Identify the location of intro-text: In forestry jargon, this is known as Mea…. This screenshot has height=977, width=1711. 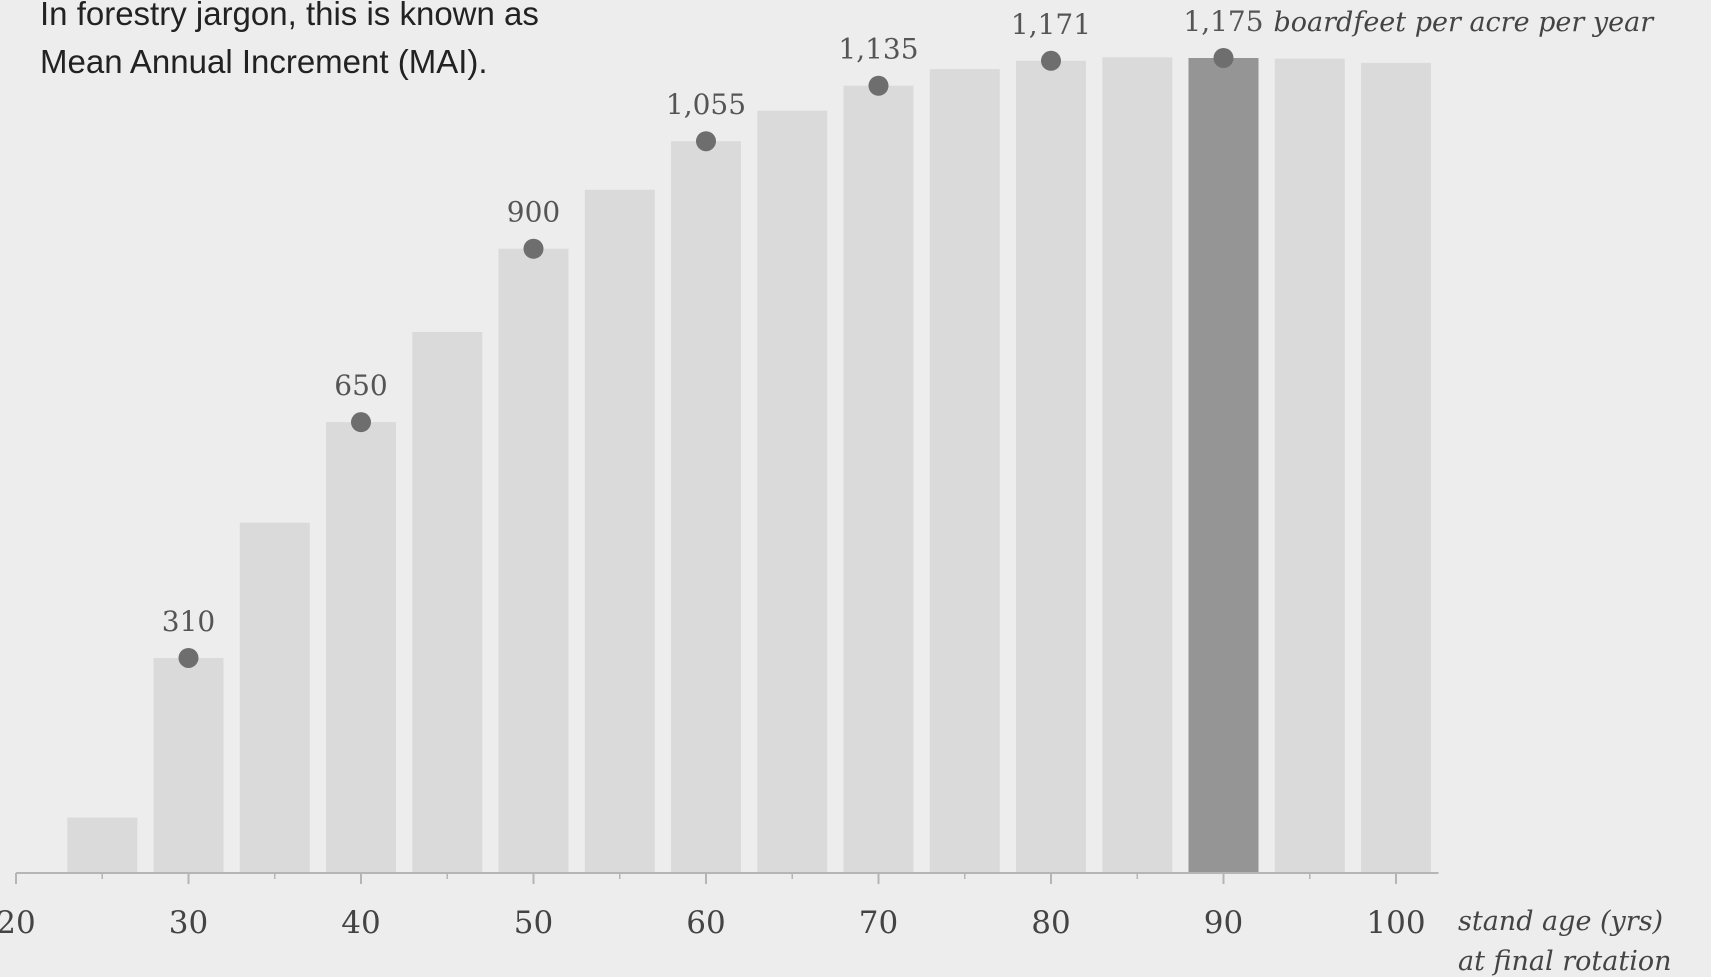
(289, 43).